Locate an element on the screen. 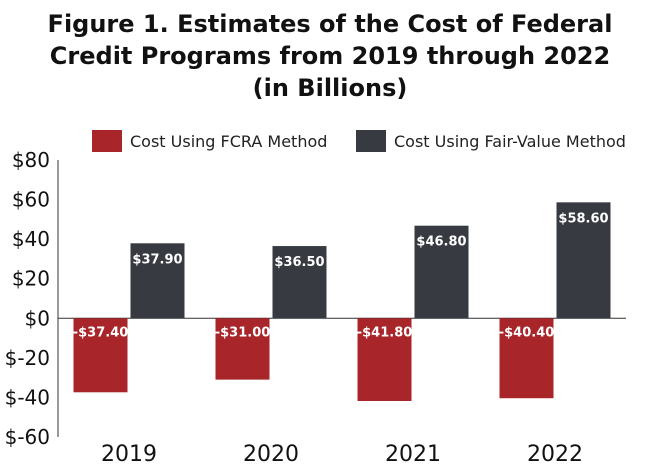 Image resolution: width=660 pixels, height=473 pixels. y-tick-label: $-40 is located at coordinates (27, 397).